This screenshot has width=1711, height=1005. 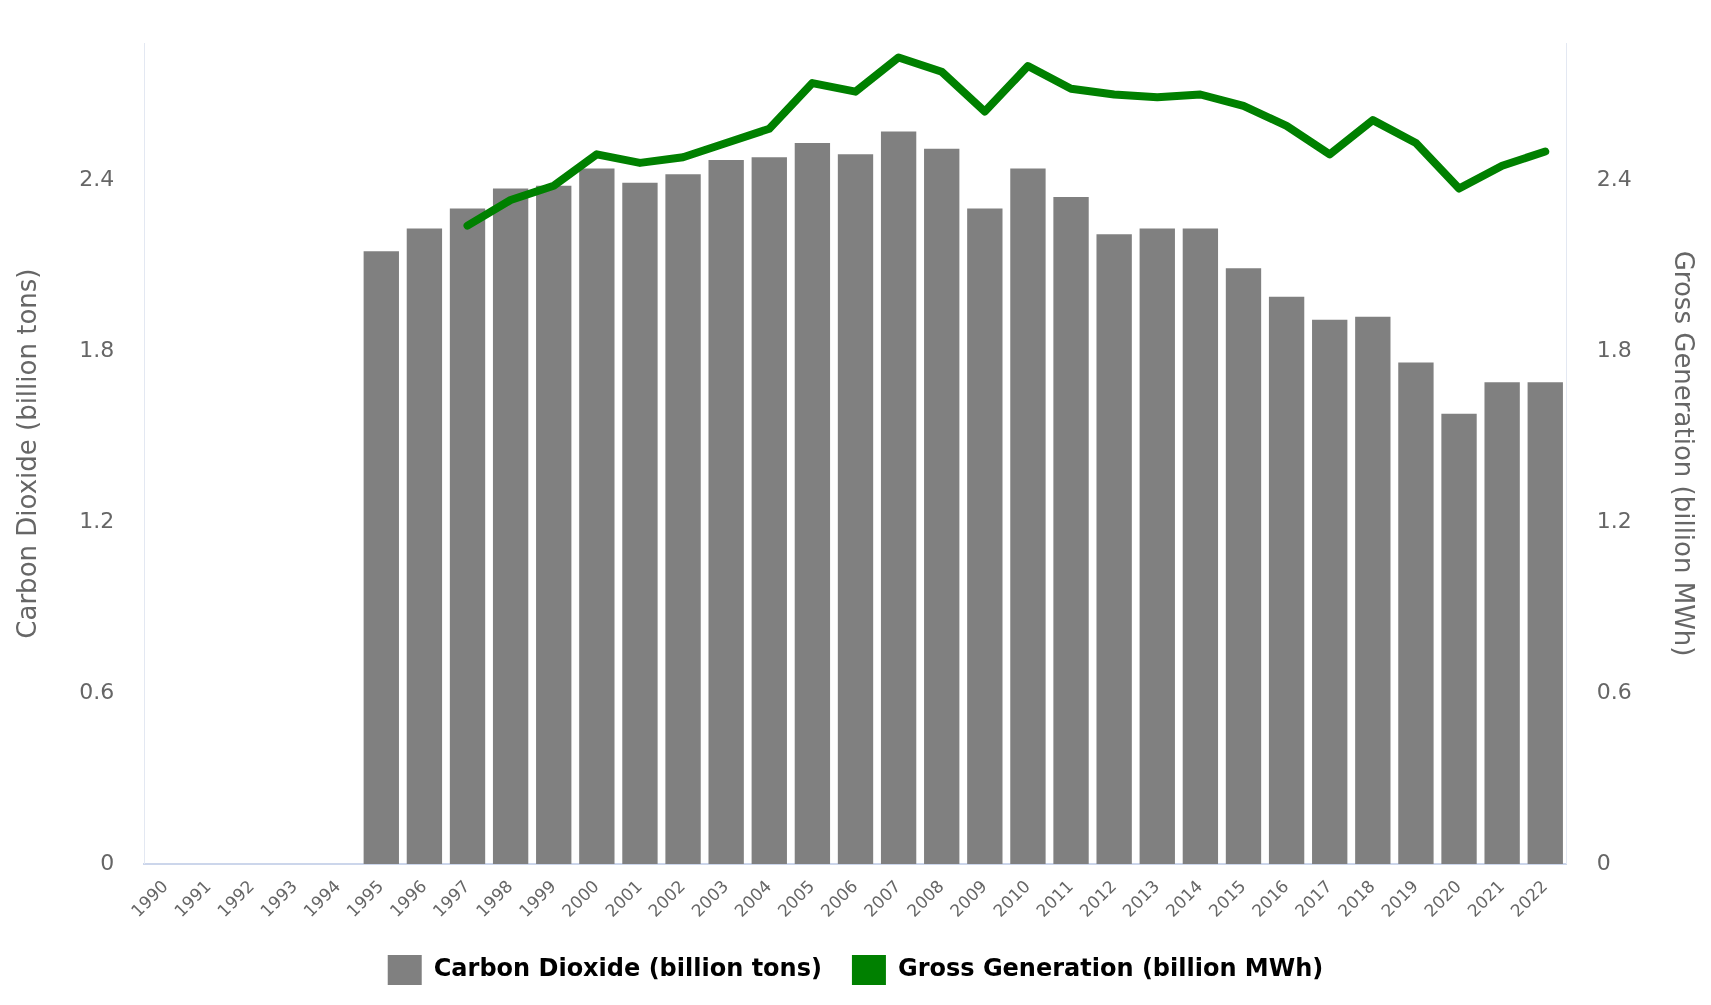 I want to click on y-tick-label: 2.4, so click(x=97, y=178).